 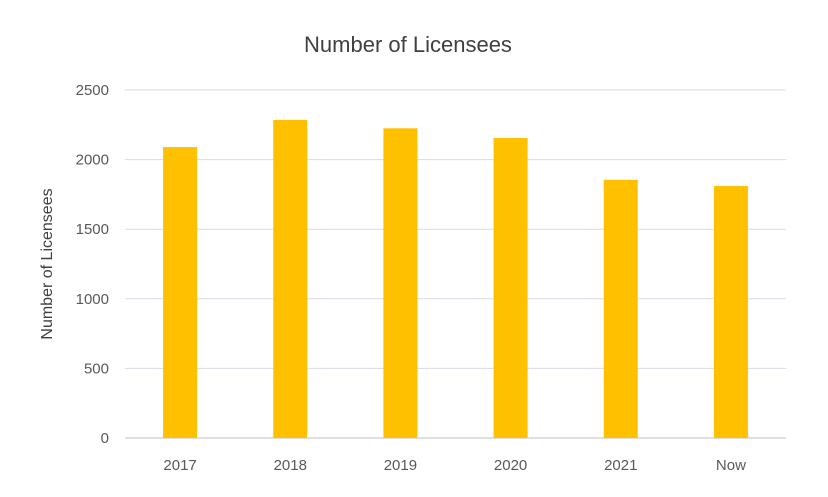 What do you see at coordinates (92, 90) in the screenshot?
I see `y-tick-label: 2500` at bounding box center [92, 90].